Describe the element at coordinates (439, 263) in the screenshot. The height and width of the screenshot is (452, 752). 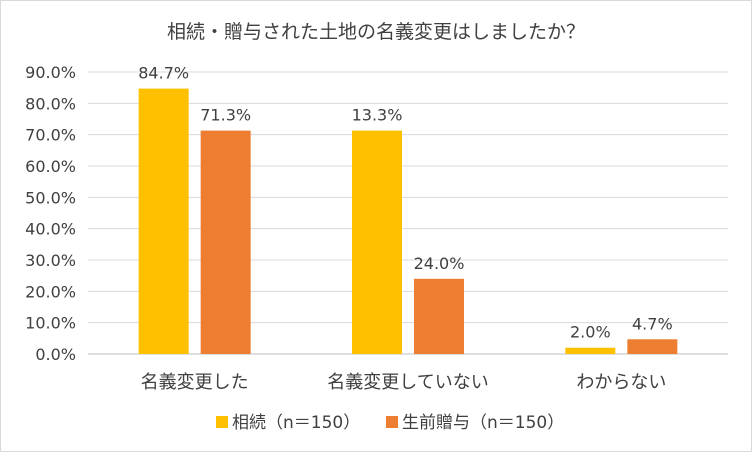
I see `data-label: 24.0%` at that location.